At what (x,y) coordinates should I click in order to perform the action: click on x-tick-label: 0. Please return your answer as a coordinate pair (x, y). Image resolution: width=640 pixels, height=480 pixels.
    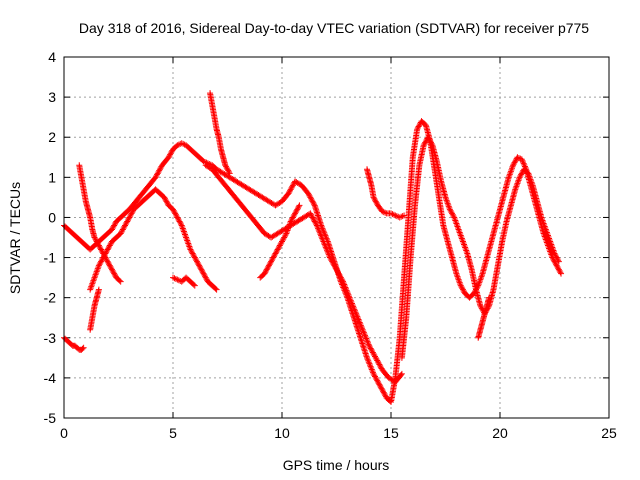
    Looking at the image, I should click on (64, 433).